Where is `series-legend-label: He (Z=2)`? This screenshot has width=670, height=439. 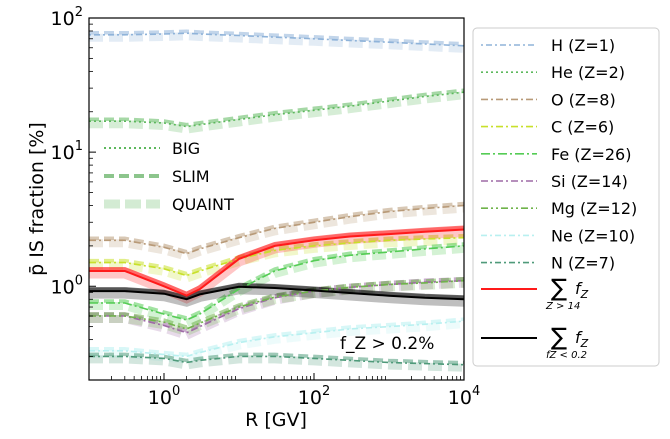
series-legend-label: He (Z=2) is located at coordinates (588, 72).